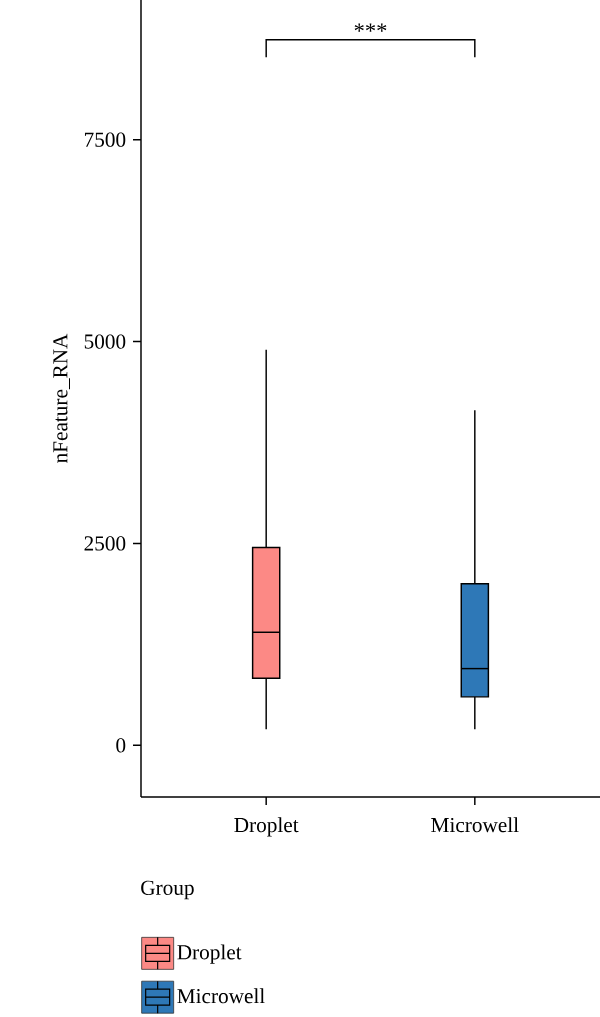 The width and height of the screenshot is (600, 1017). I want to click on y-tick-label: 7500, so click(105, 139).